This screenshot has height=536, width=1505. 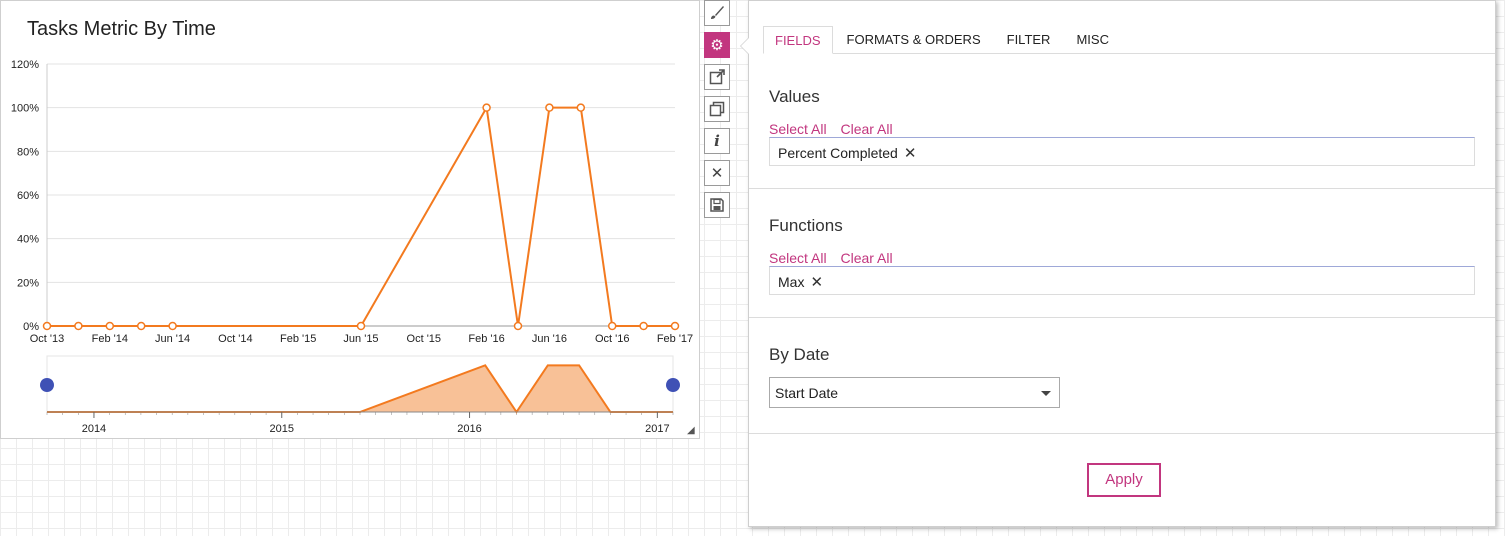 What do you see at coordinates (469, 429) in the screenshot?
I see `navigator-tick-label: 2016` at bounding box center [469, 429].